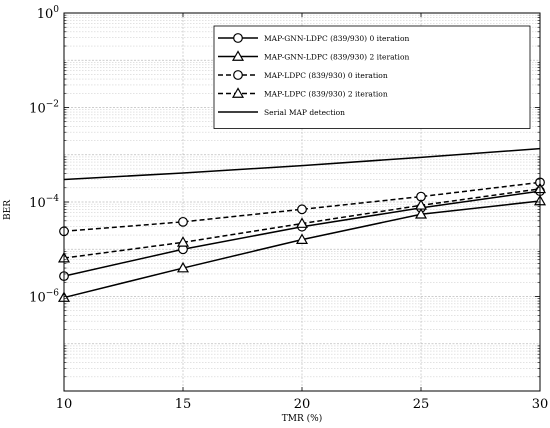  Describe the element at coordinates (8, 210) in the screenshot. I see `y-axis-label: BER` at that location.